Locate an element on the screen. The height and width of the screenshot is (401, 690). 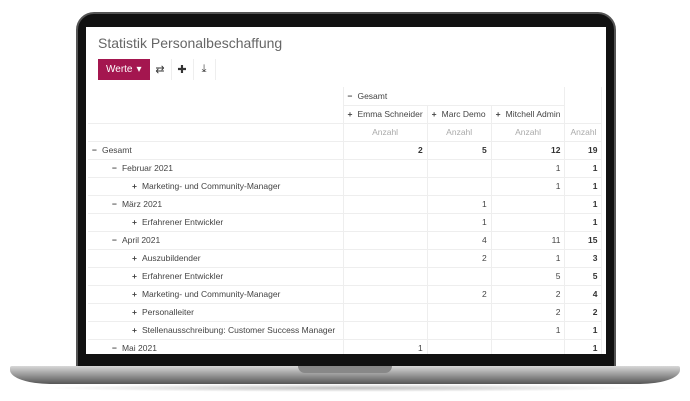
laptop-notch is located at coordinates (345, 369).